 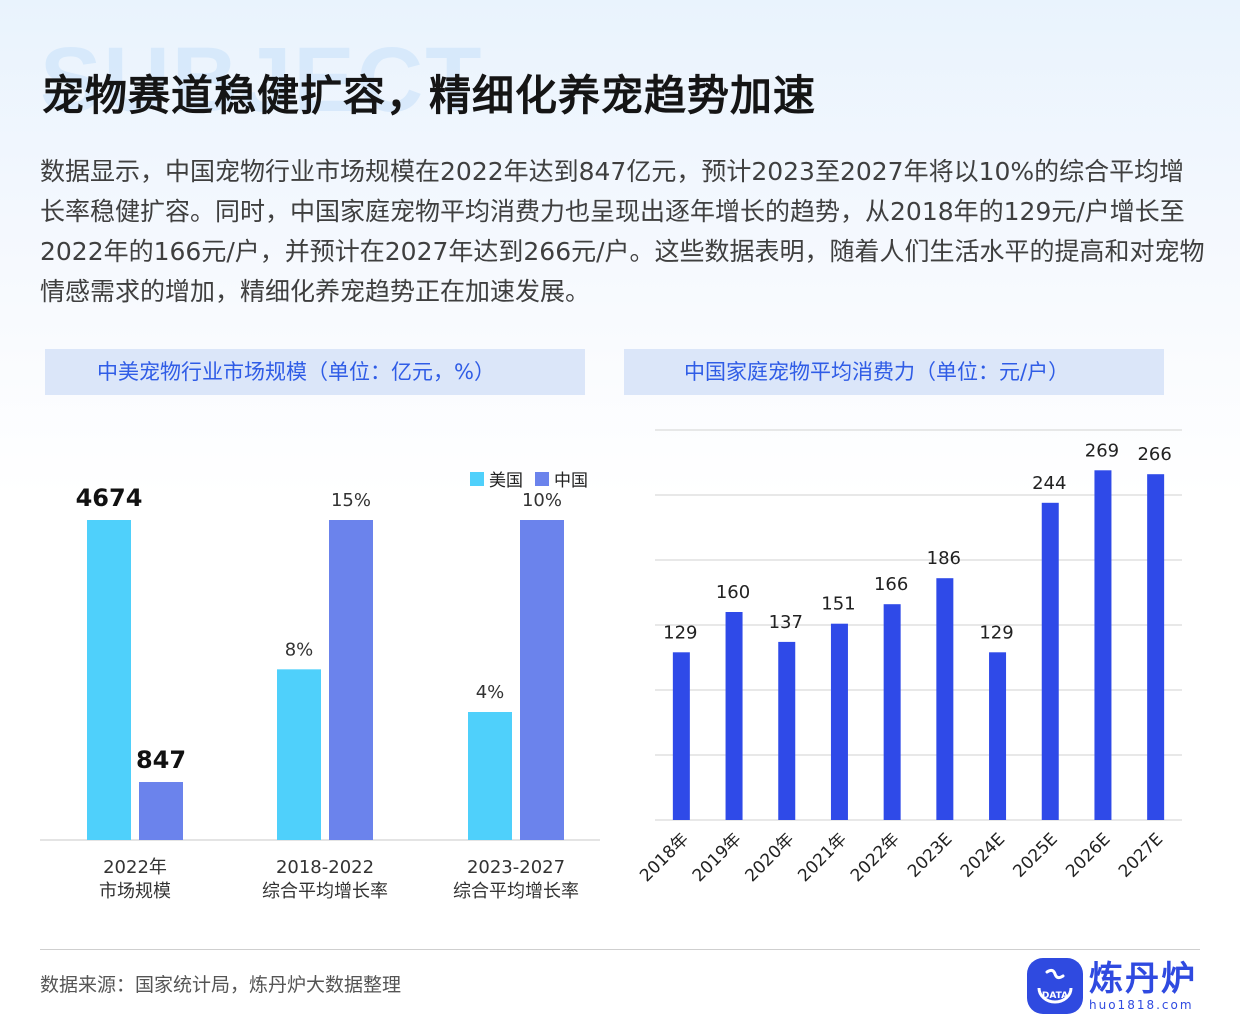 What do you see at coordinates (944, 558) in the screenshot?
I see `bar-value-label: 186` at bounding box center [944, 558].